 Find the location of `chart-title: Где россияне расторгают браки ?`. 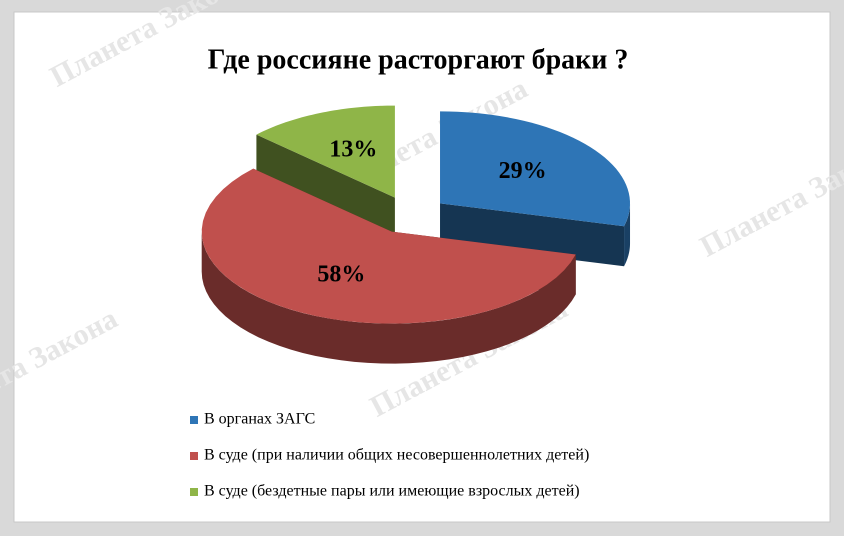

chart-title: Где россияне расторгают браки ? is located at coordinates (418, 59).